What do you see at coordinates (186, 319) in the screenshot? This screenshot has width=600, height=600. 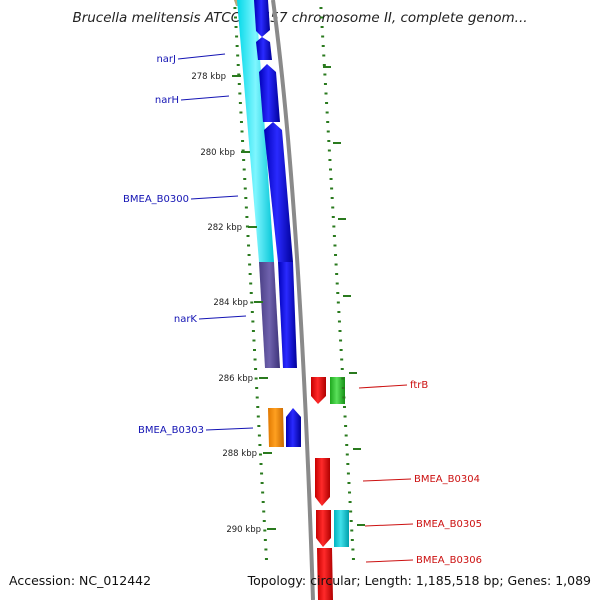 I see `gene-label: narK` at bounding box center [186, 319].